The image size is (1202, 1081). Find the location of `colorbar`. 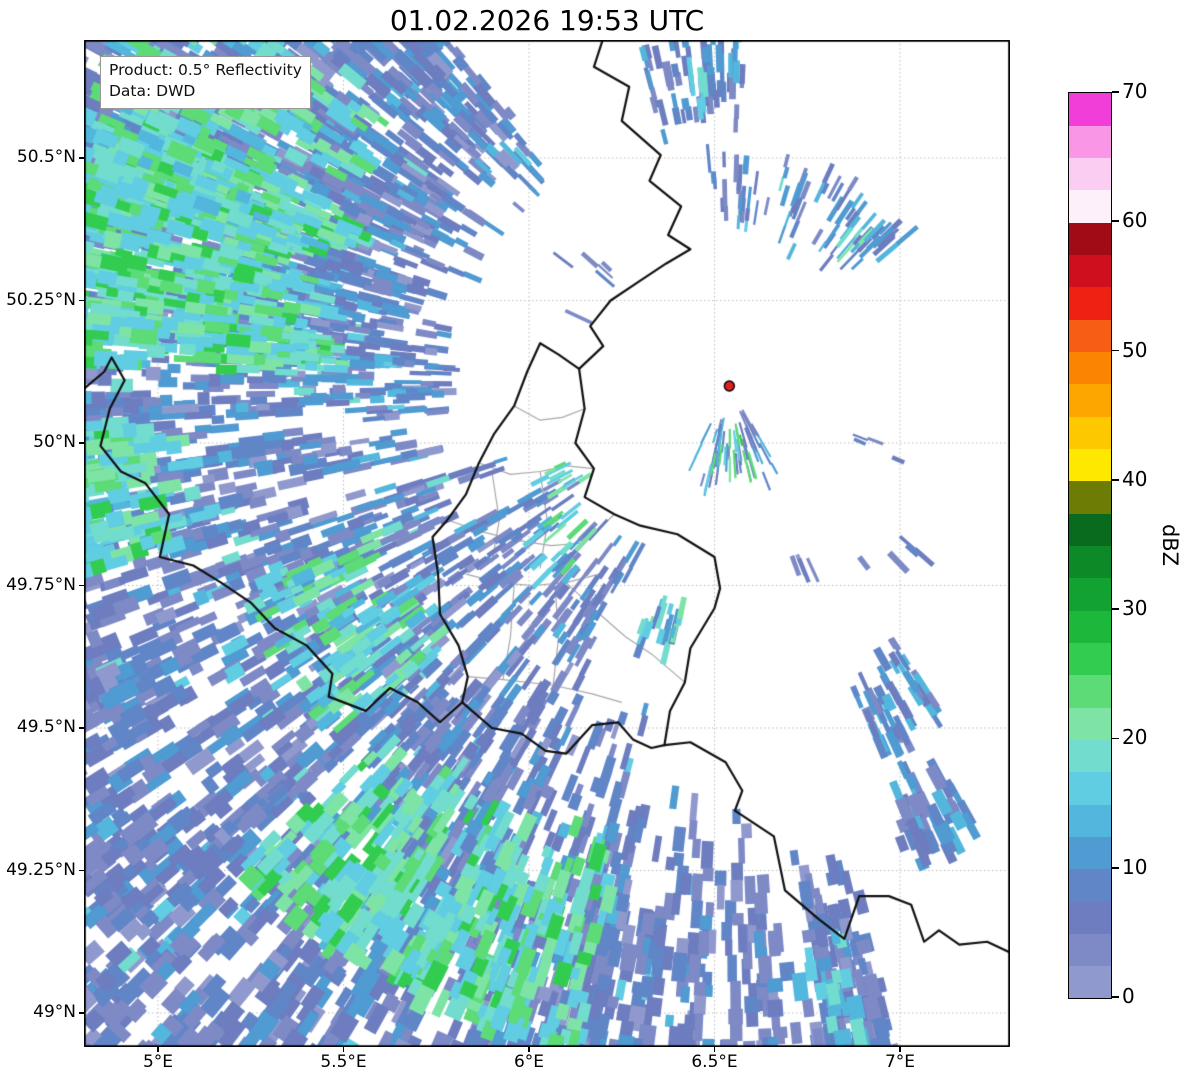

colorbar is located at coordinates (1090, 545).